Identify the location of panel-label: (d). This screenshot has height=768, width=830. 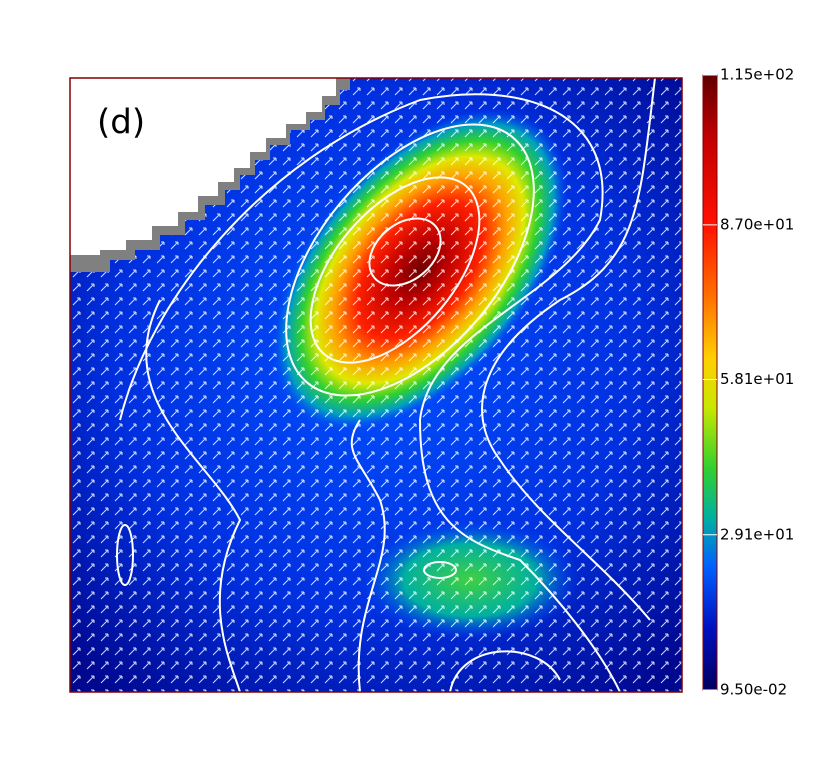
(121, 123).